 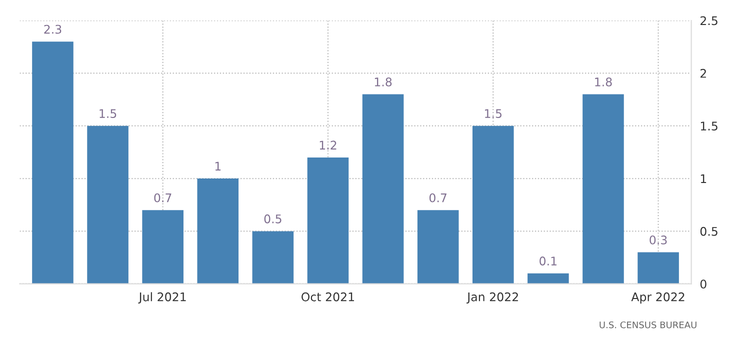 What do you see at coordinates (492, 298) in the screenshot?
I see `x-tick-label: Jan 2022` at bounding box center [492, 298].